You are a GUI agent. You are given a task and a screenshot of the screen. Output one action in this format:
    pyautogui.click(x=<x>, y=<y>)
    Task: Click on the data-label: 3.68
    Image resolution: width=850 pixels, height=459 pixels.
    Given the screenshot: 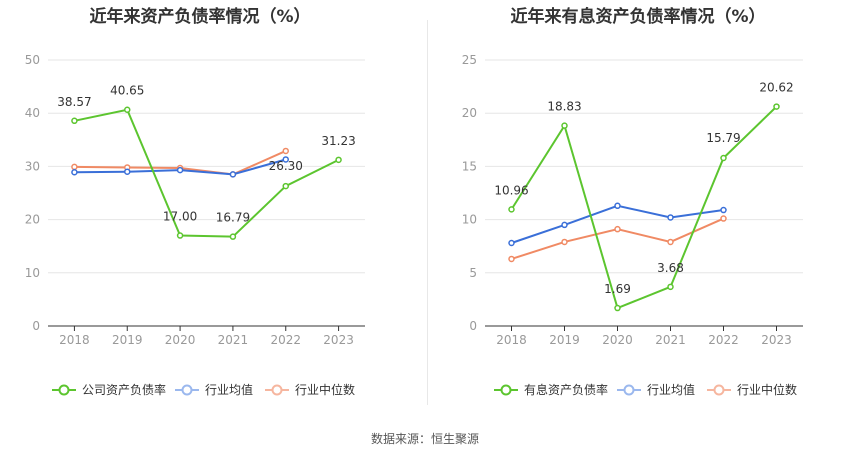 What is the action you would take?
    pyautogui.click(x=670, y=268)
    